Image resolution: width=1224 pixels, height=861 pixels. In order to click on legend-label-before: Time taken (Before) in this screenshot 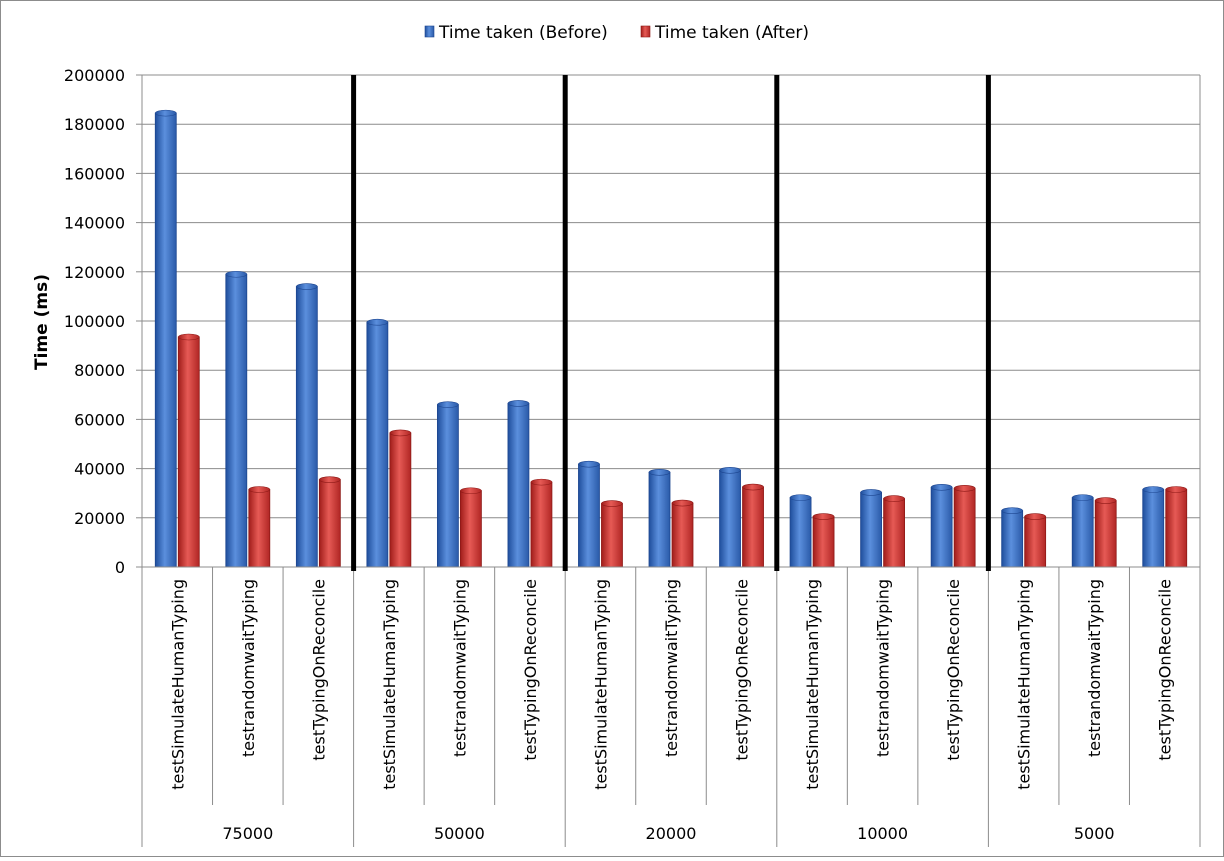, I will do `click(523, 33)`.